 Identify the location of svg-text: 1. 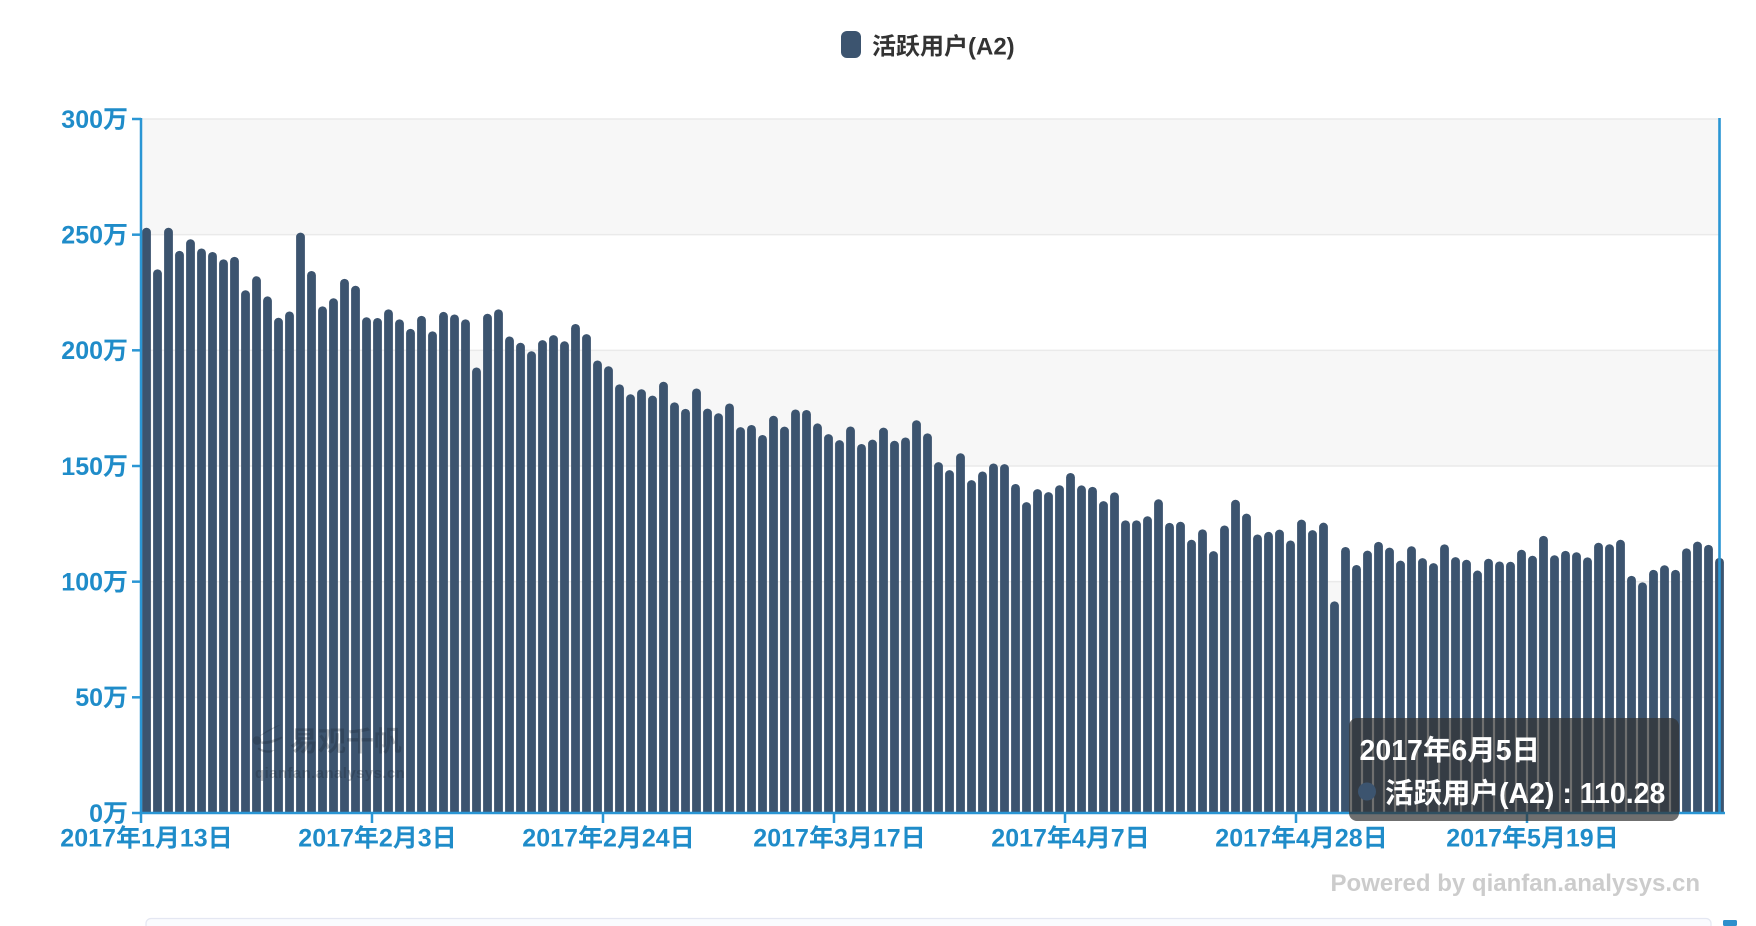
(148, 839).